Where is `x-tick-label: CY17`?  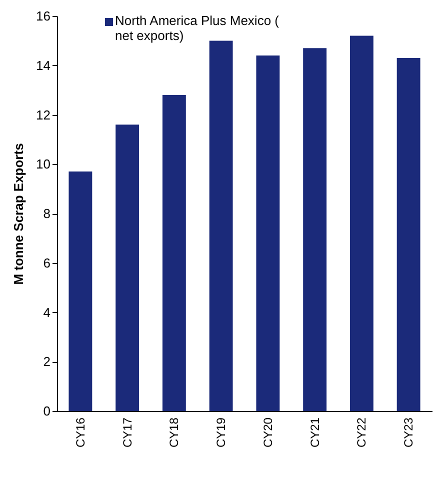 x-tick-label: CY17 is located at coordinates (127, 432).